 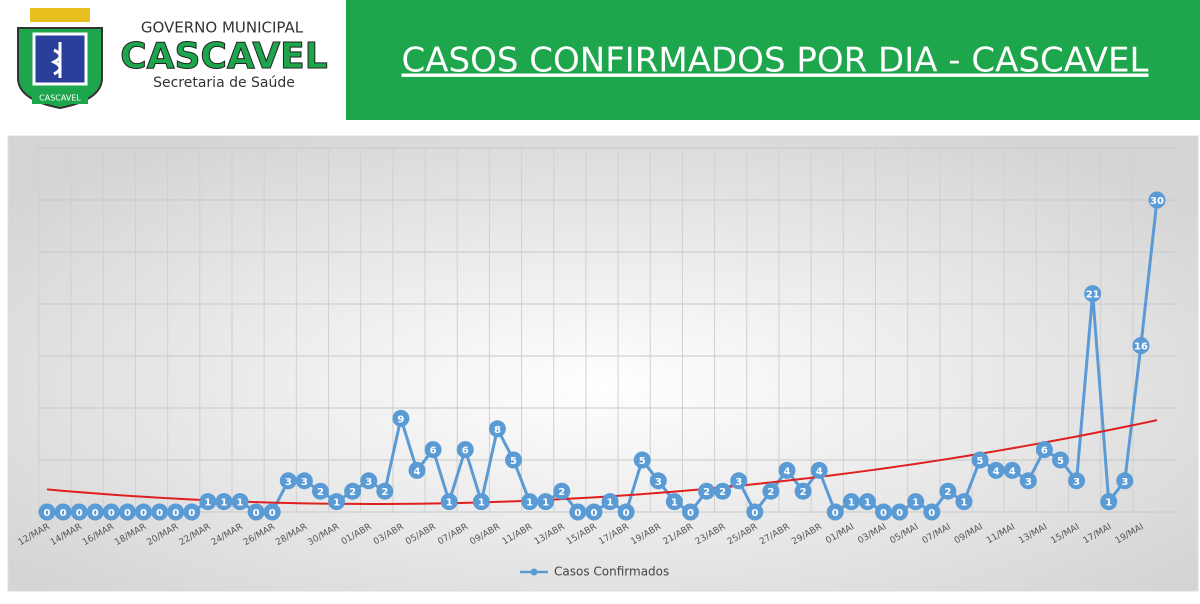 I want to click on title-banner, so click(x=773, y=60).